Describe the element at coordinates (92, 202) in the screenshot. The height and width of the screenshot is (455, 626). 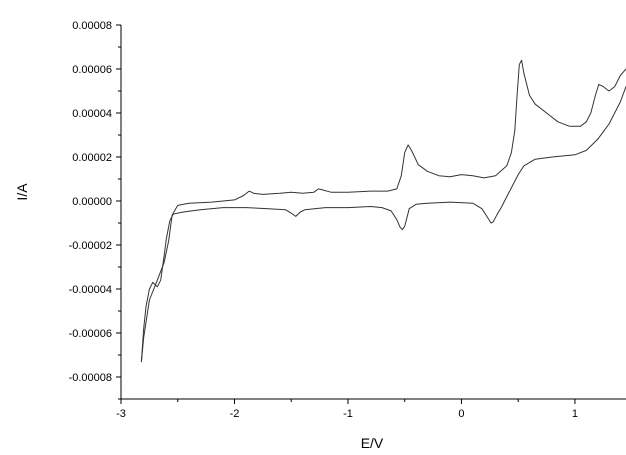
I see `y-tick-label: 0.00000` at that location.